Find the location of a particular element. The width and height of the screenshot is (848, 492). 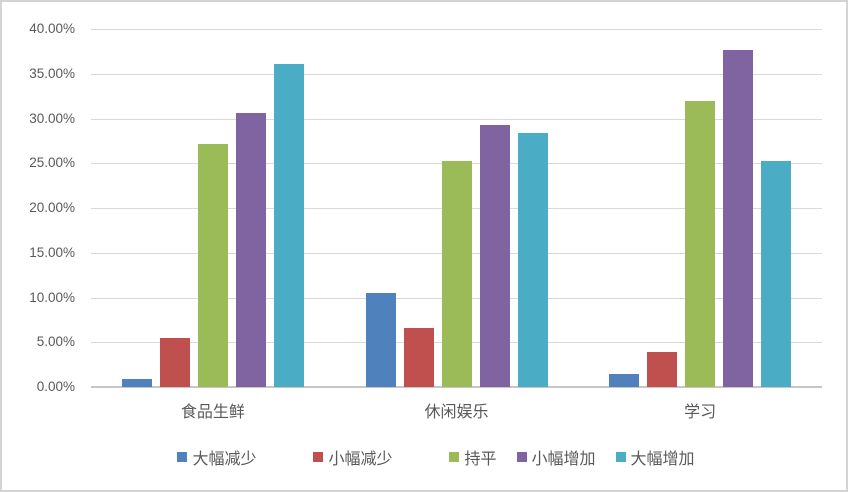

bar-小幅减少-休闲娱乐 is located at coordinates (418, 357).